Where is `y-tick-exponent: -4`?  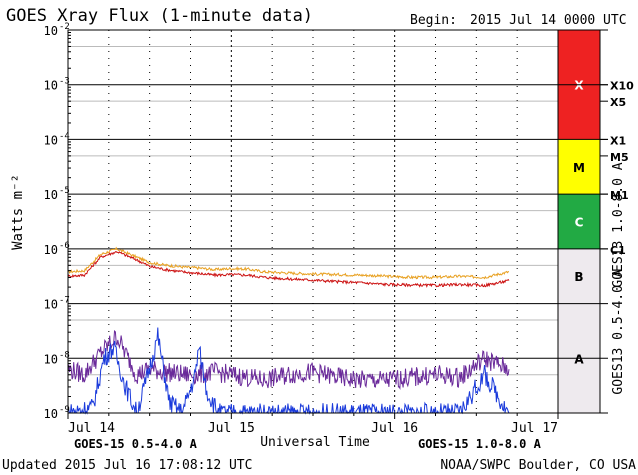
y-tick-exponent: -4 is located at coordinates (64, 136).